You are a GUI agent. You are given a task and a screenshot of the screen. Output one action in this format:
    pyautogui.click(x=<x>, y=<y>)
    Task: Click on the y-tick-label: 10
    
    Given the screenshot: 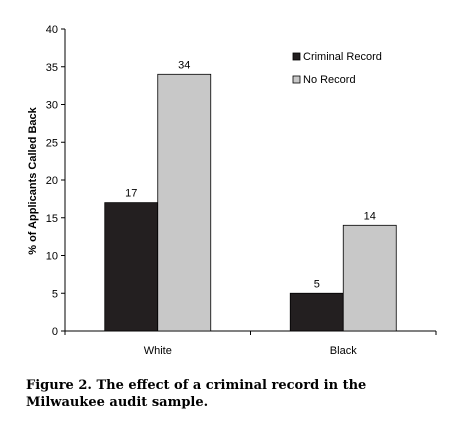 What is the action you would take?
    pyautogui.click(x=52, y=257)
    